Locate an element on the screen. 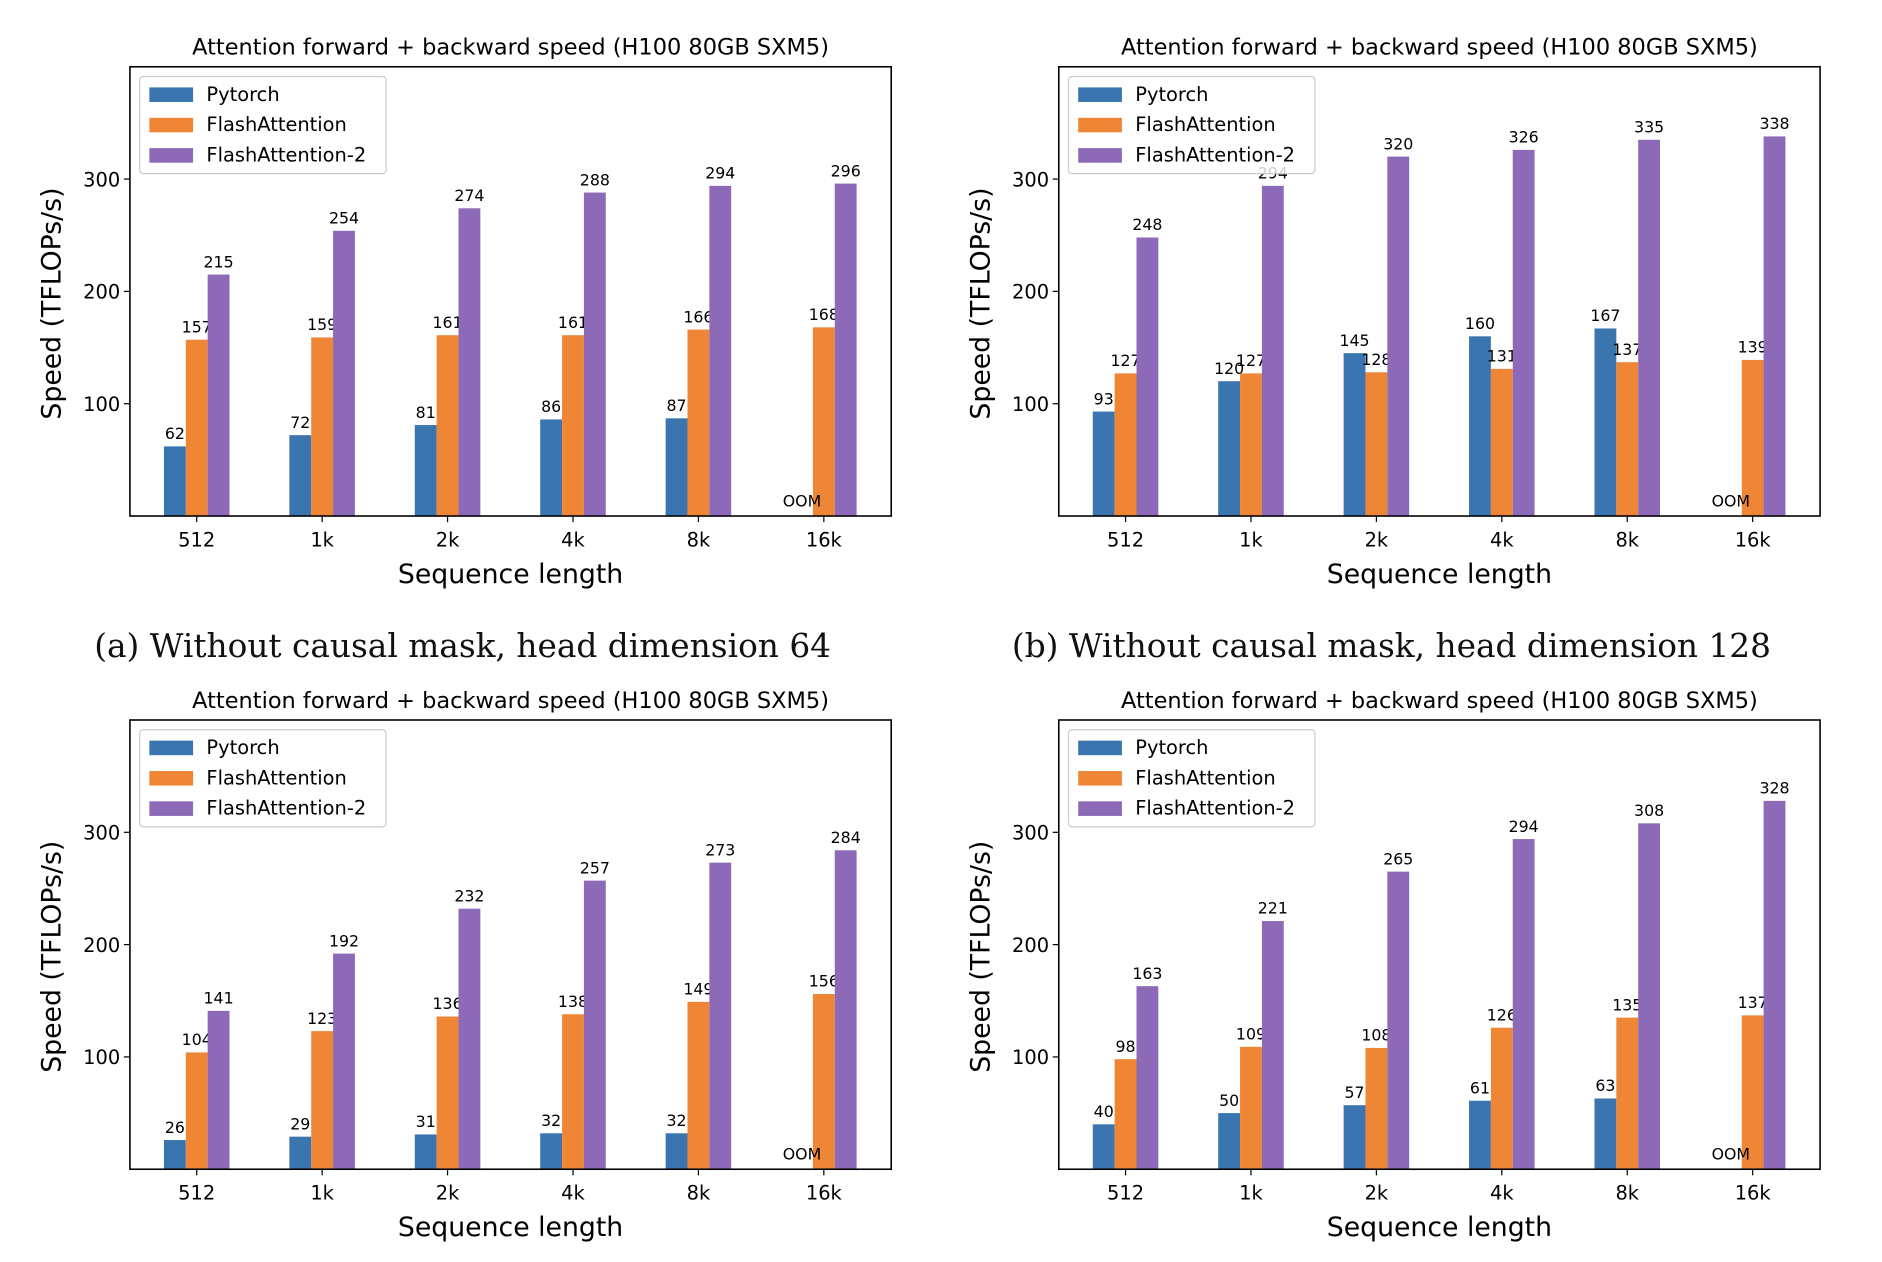 The image size is (1882, 1262). data-label: 62 is located at coordinates (175, 433).